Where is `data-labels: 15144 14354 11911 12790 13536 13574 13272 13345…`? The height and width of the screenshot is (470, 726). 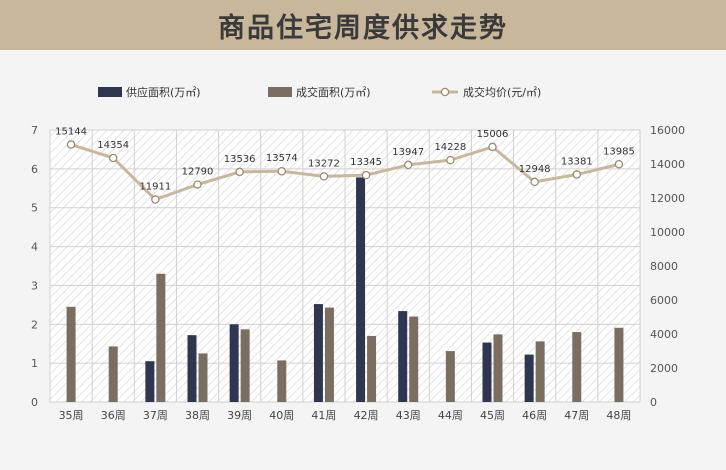
data-labels: 15144 14354 11911 12790 13536 13574 13272 13345… is located at coordinates (345, 160).